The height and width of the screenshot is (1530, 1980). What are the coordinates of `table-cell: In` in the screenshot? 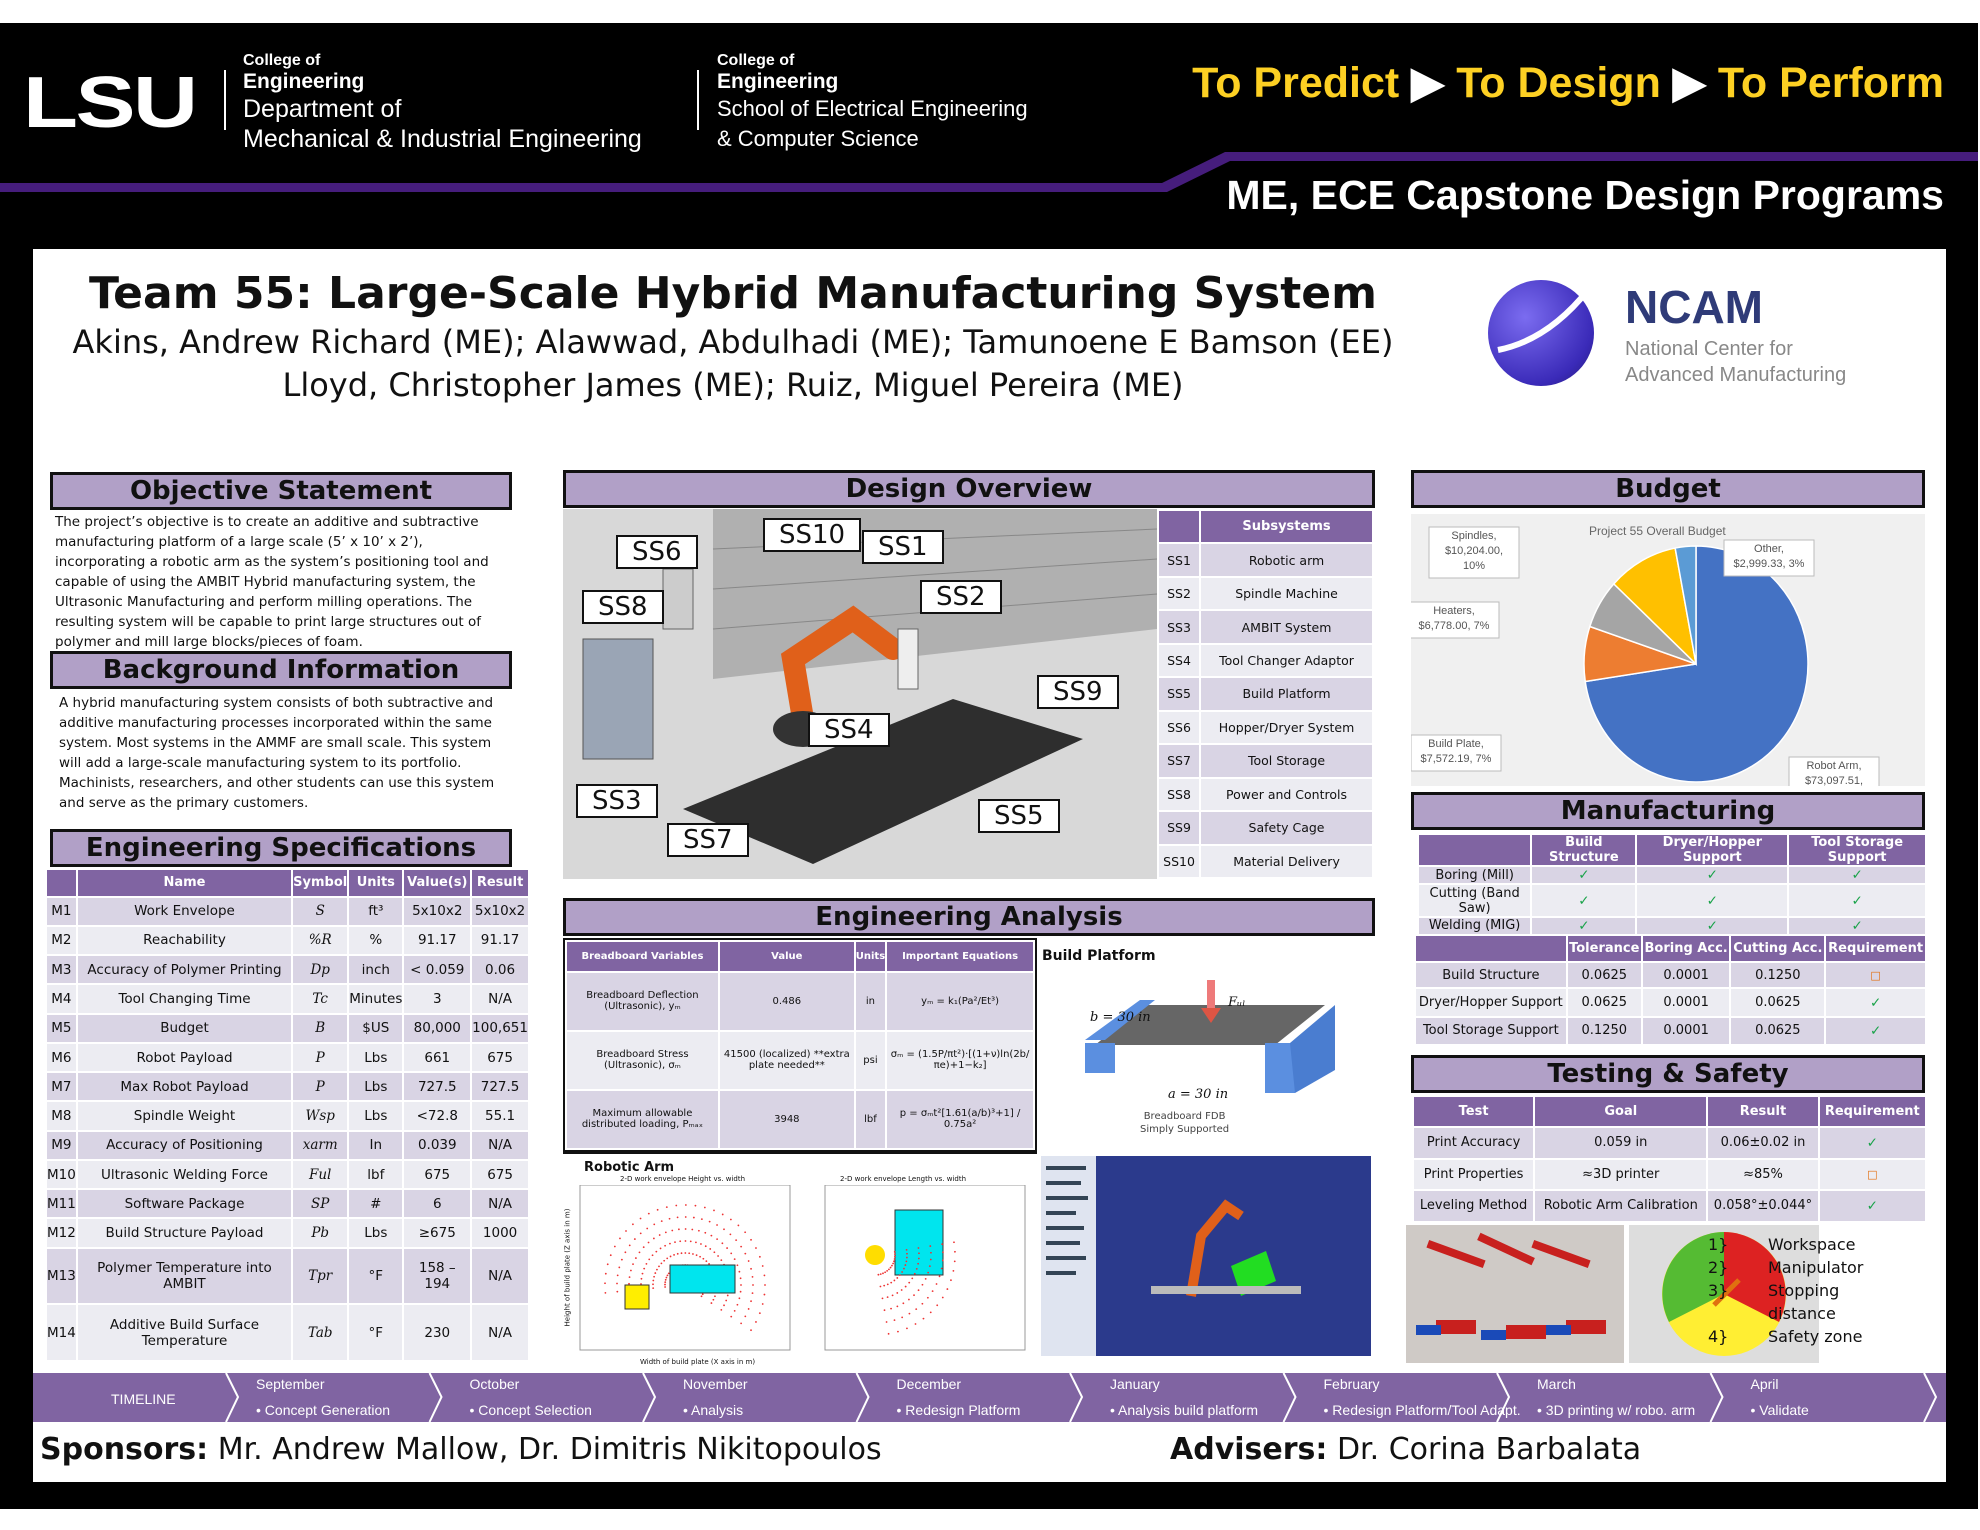 It's located at (376, 1145).